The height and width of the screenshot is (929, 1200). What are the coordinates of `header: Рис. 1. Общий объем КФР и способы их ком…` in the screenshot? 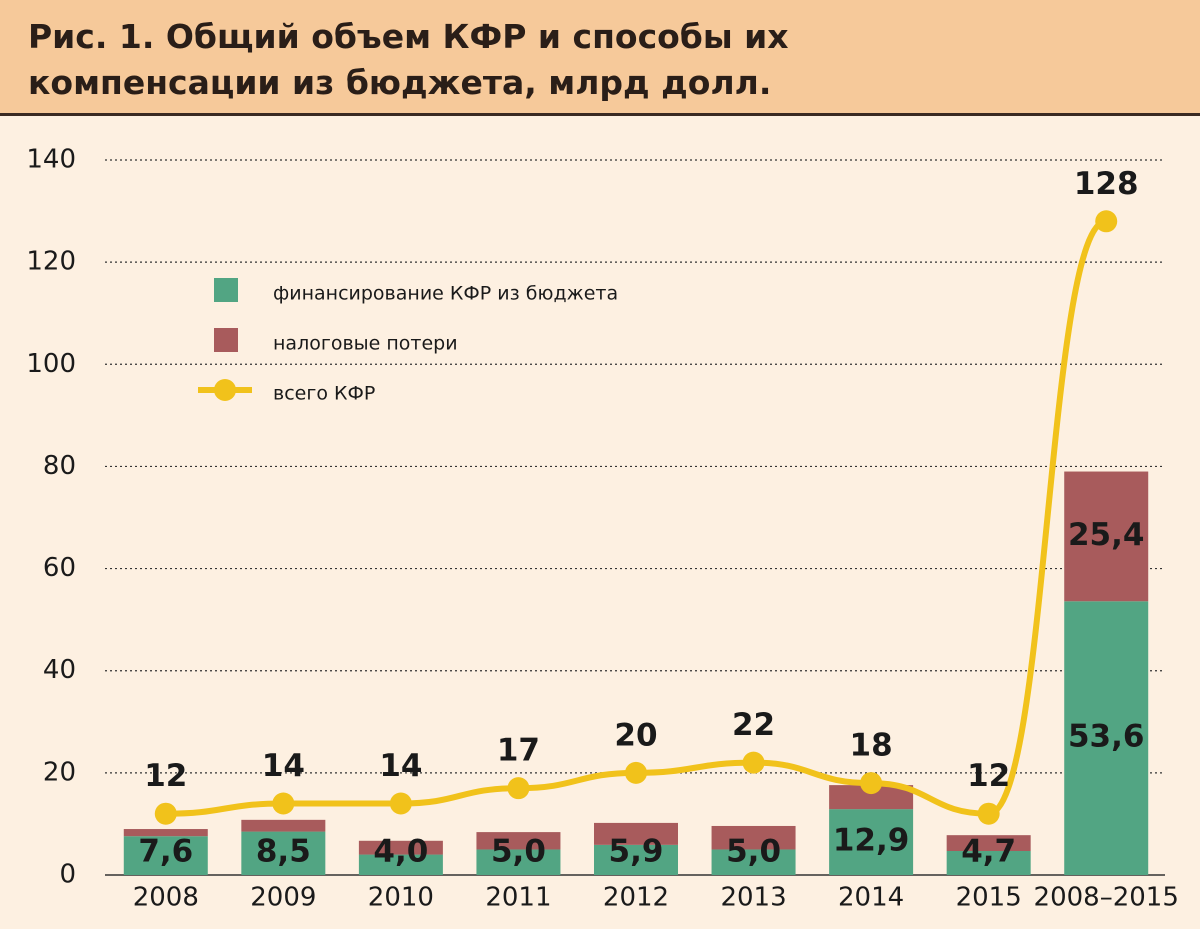 It's located at (600, 58).